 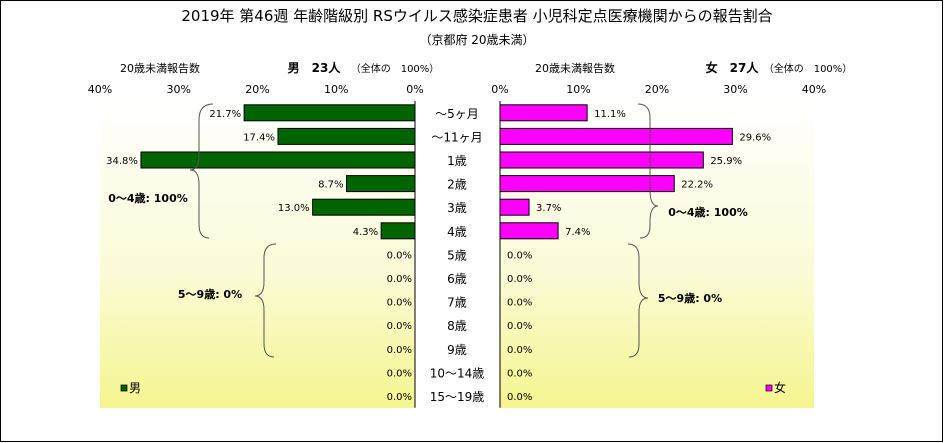 I want to click on category-label: 10～14歳, so click(x=457, y=373).